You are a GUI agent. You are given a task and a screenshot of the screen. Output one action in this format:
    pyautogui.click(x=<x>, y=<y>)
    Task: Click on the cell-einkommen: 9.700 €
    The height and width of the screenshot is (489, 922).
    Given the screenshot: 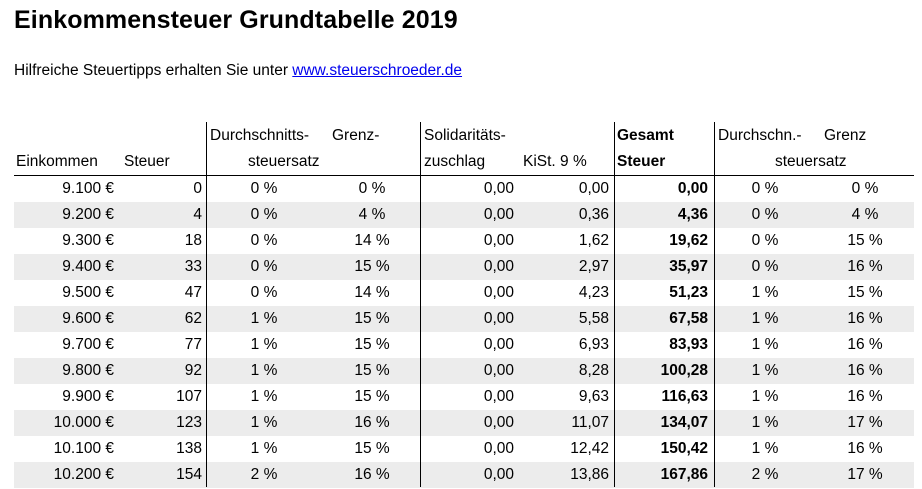 What is the action you would take?
    pyautogui.click(x=88, y=344)
    